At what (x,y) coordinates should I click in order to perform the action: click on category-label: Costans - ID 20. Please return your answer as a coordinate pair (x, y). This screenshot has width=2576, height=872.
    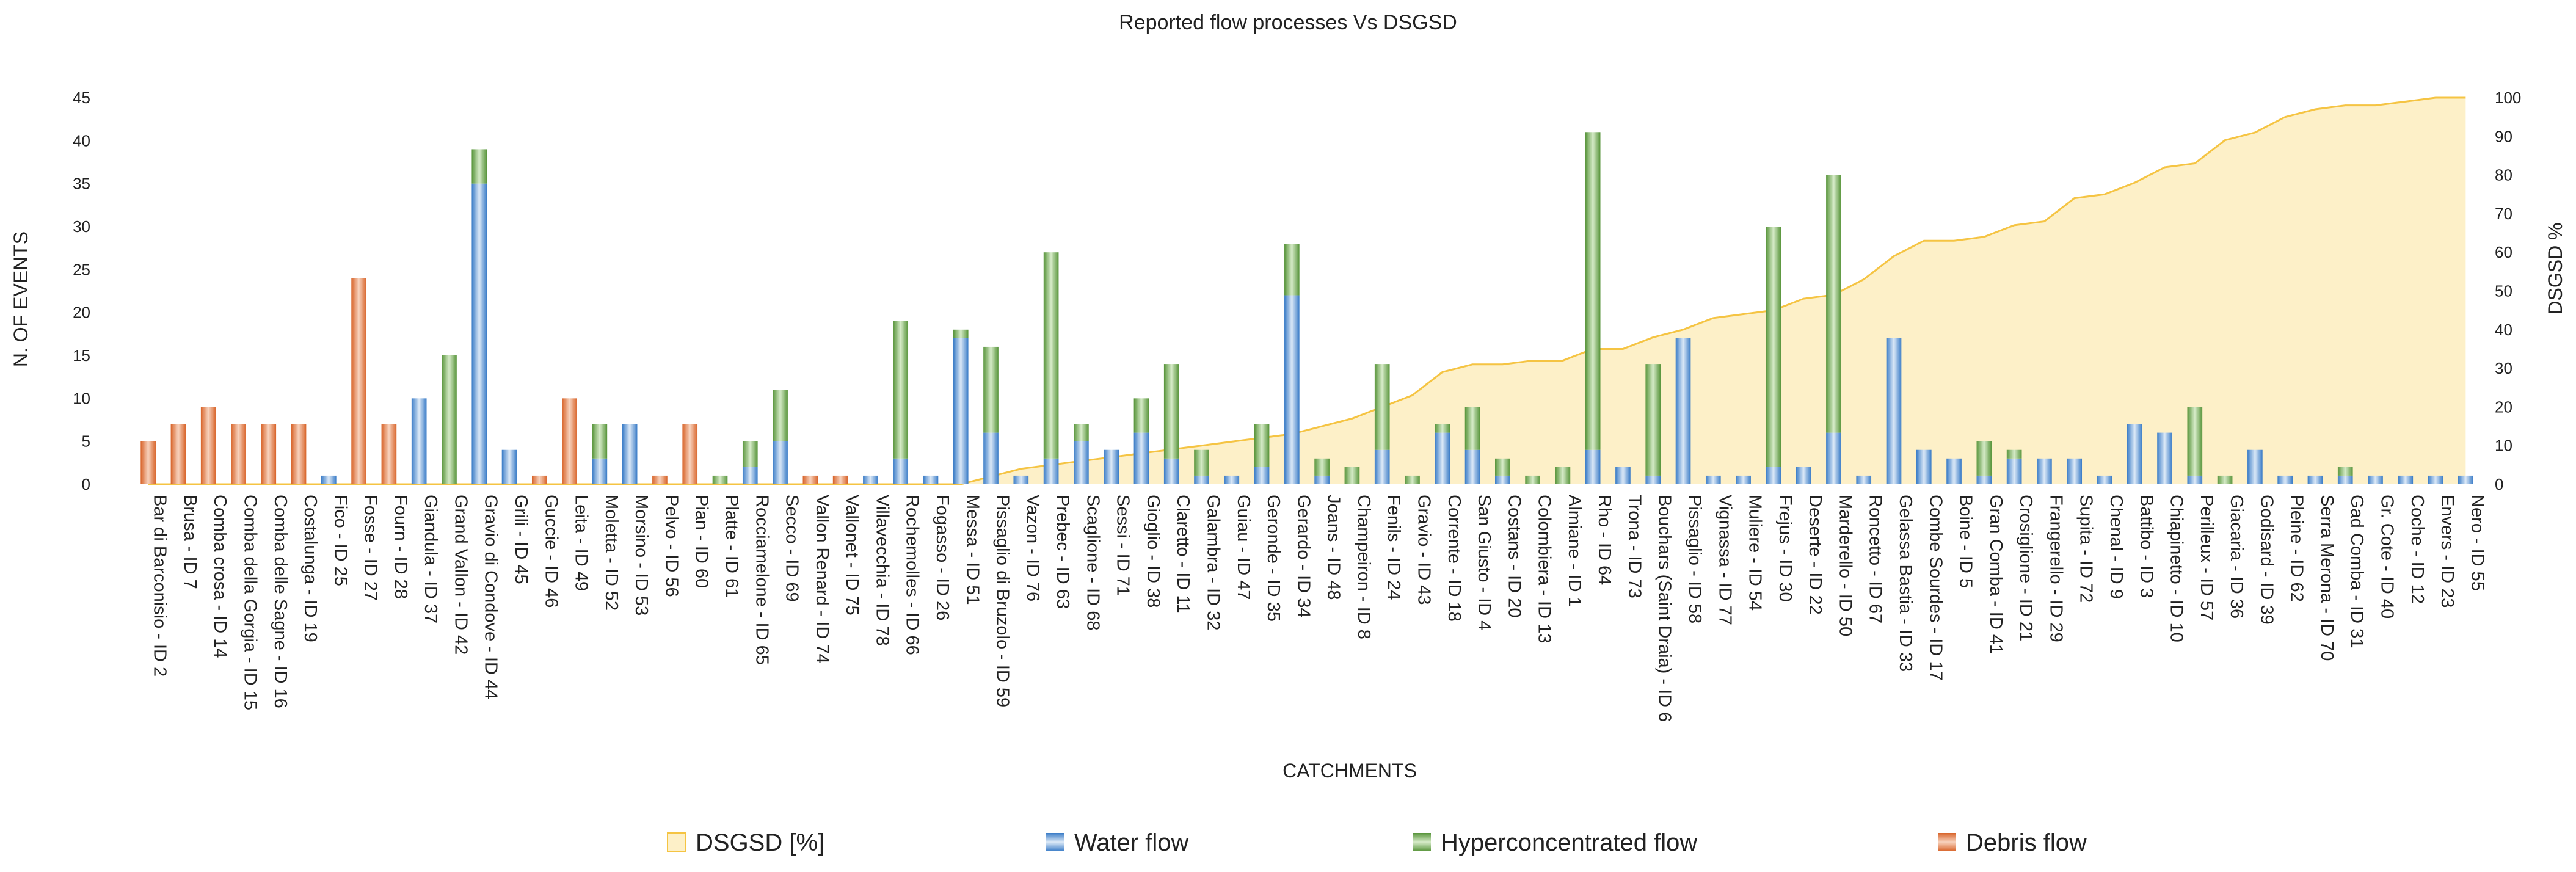
    Looking at the image, I should click on (1514, 556).